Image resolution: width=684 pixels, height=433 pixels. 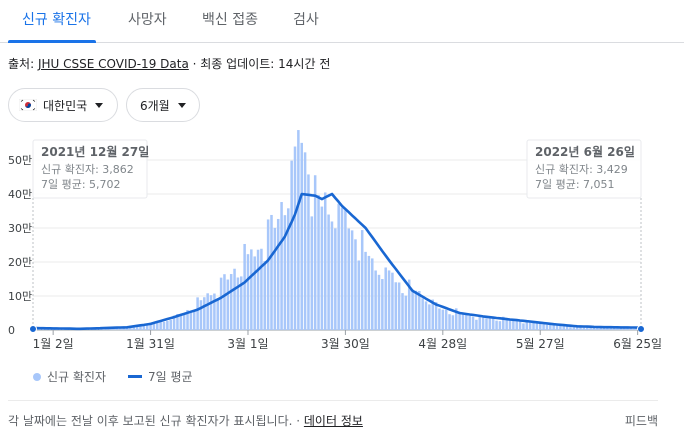 I want to click on y-tick-label: 10만, so click(x=20, y=296).